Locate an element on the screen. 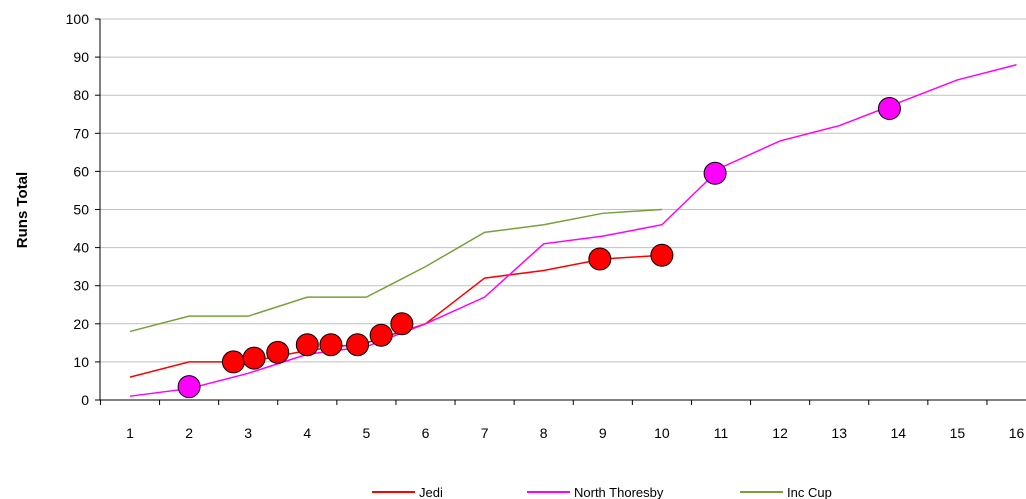 The height and width of the screenshot is (499, 1026). x-tick-labels: 1 2 3 4 5 6 7 8 9 10 11 12 13 14 15 16 is located at coordinates (575, 433).